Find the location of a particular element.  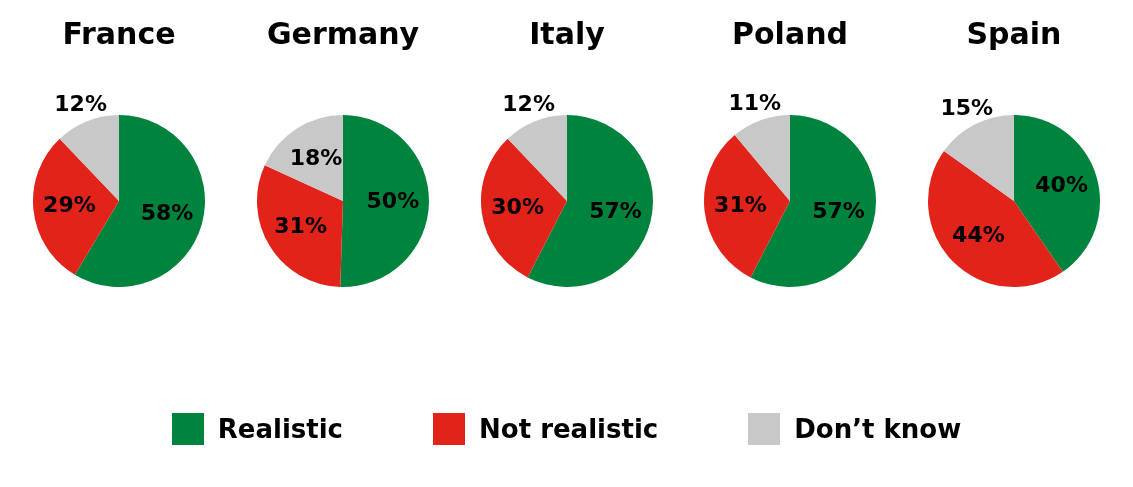

data-label: 15% is located at coordinates (967, 107).